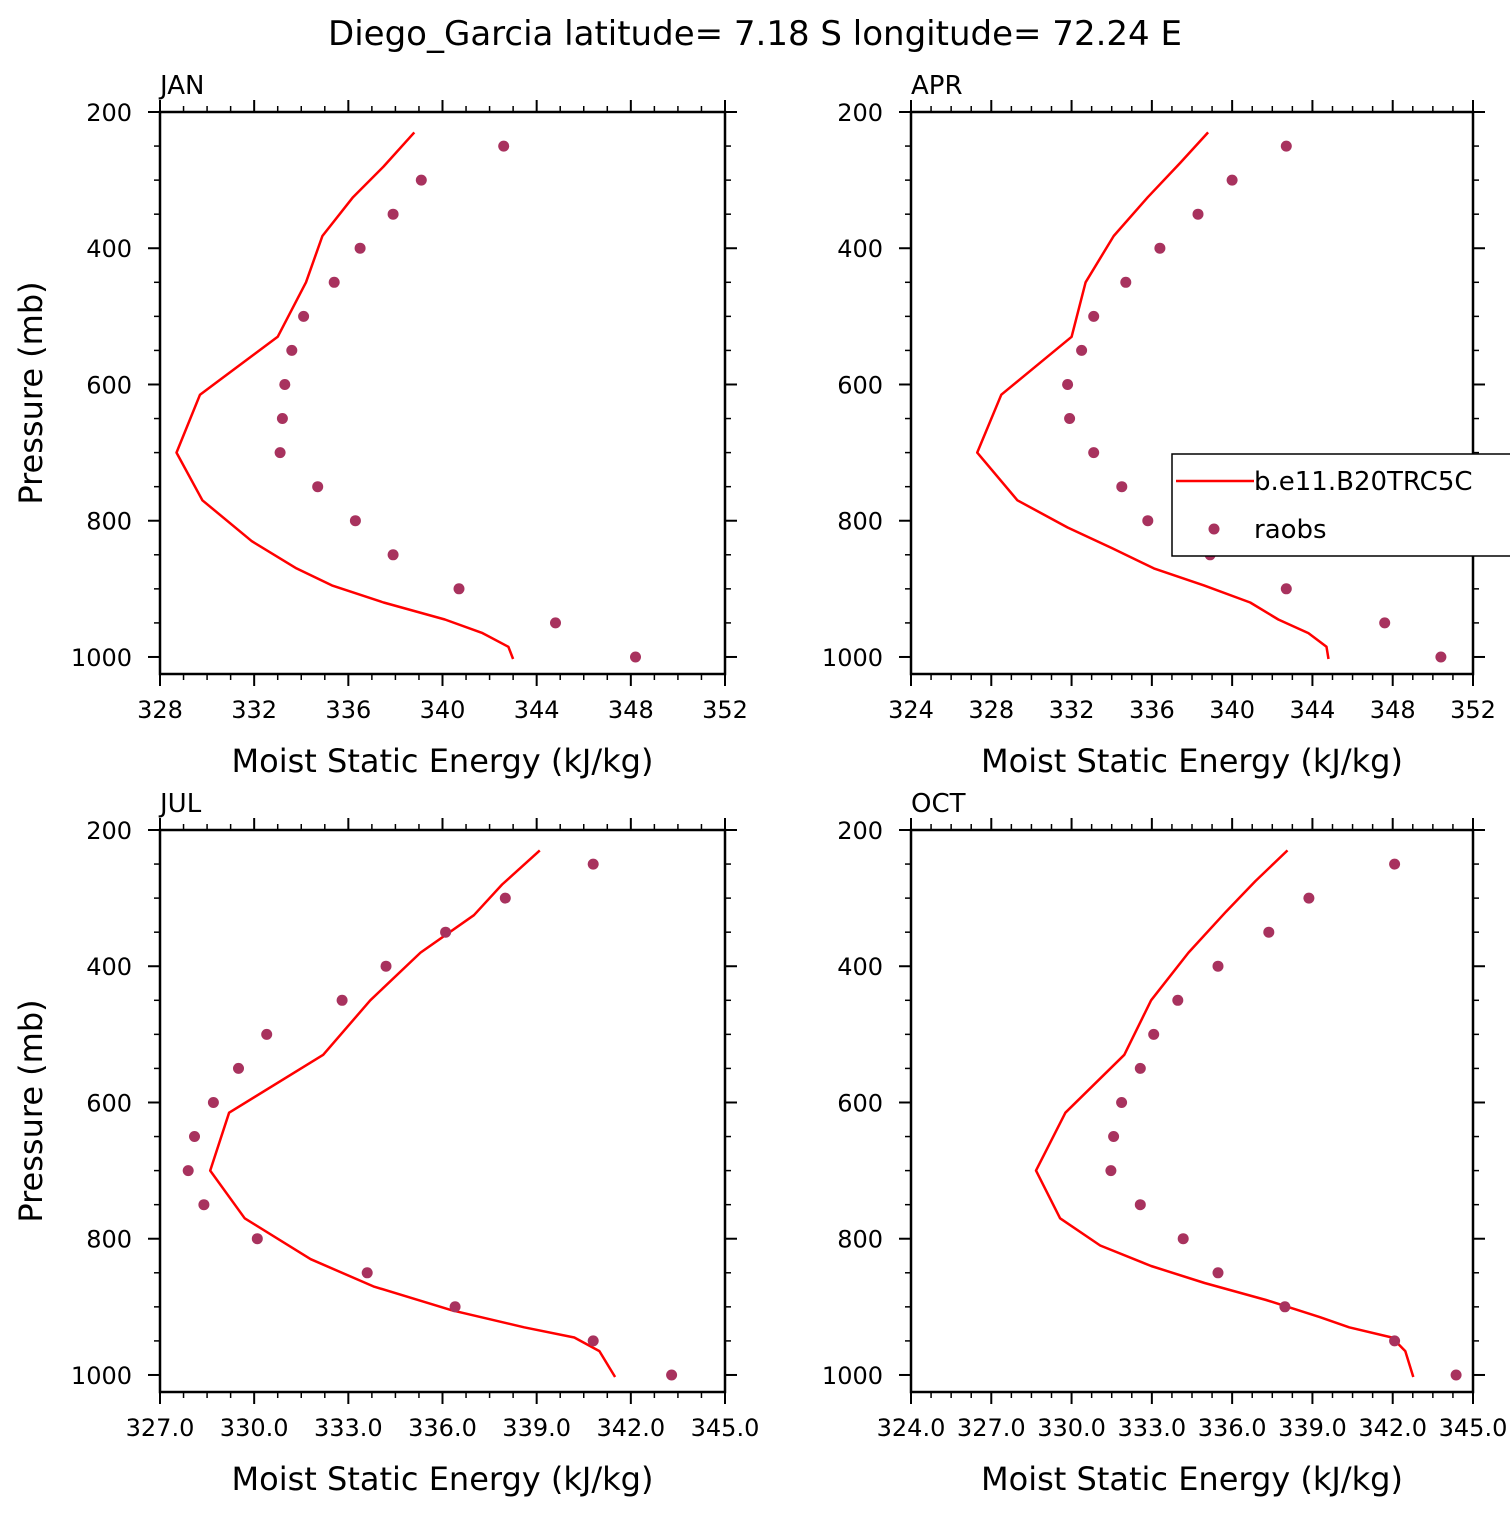 The height and width of the screenshot is (1515, 1510). Describe the element at coordinates (181, 86) in the screenshot. I see `panel-label: JAN` at that location.